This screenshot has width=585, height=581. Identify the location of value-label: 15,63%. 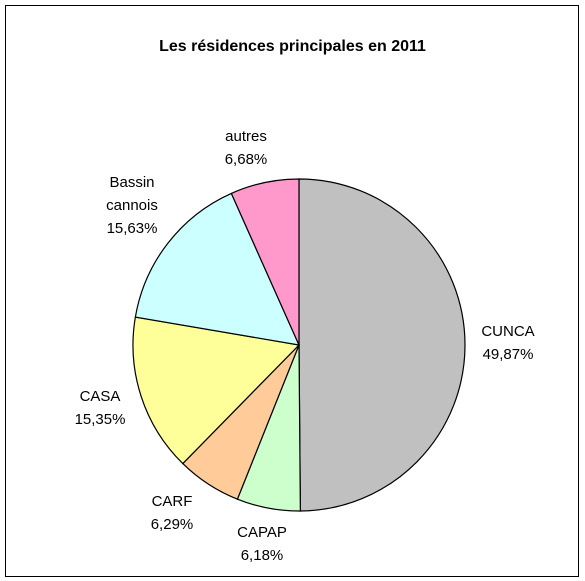
(132, 228).